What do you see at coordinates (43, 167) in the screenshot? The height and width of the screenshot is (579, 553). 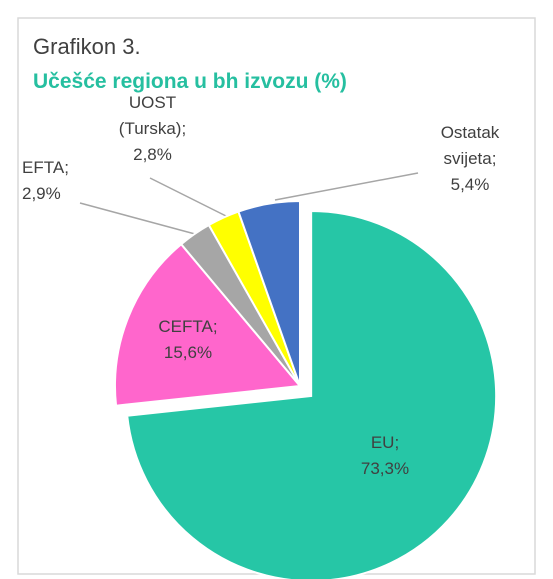 I see `label-category: EFTA` at bounding box center [43, 167].